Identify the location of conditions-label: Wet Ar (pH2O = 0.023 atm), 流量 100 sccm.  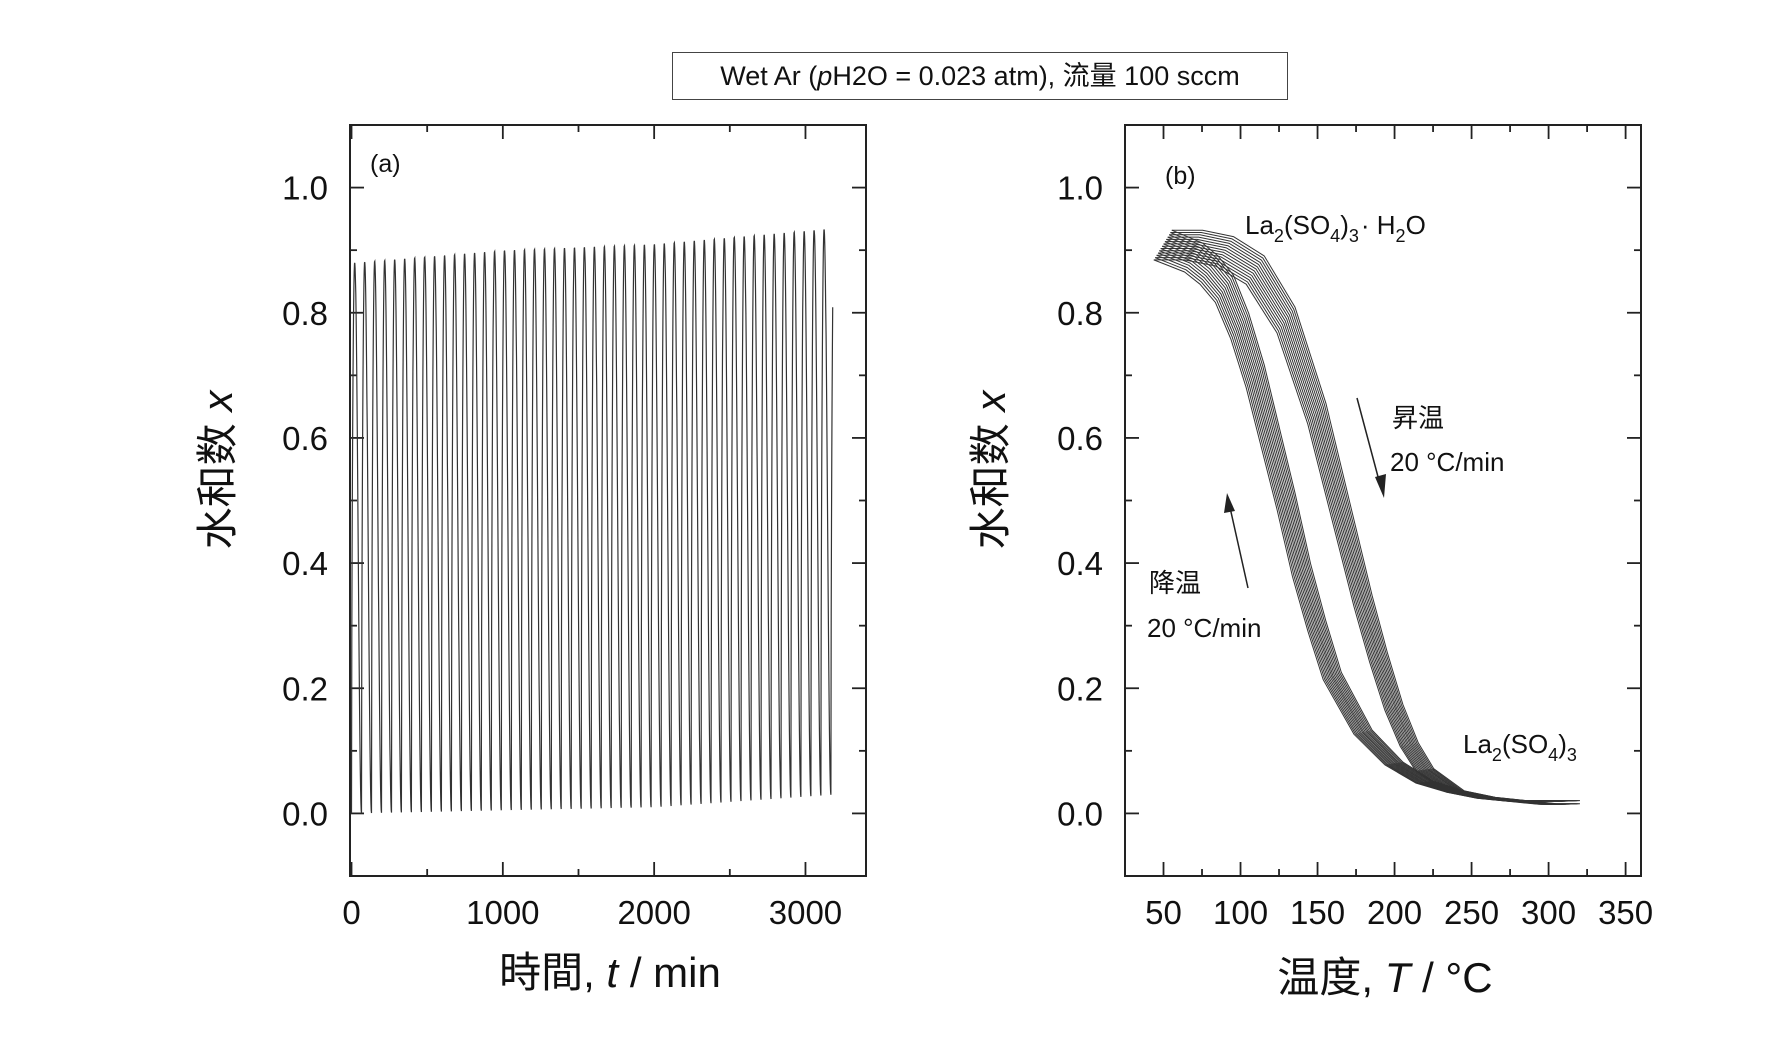
(980, 76).